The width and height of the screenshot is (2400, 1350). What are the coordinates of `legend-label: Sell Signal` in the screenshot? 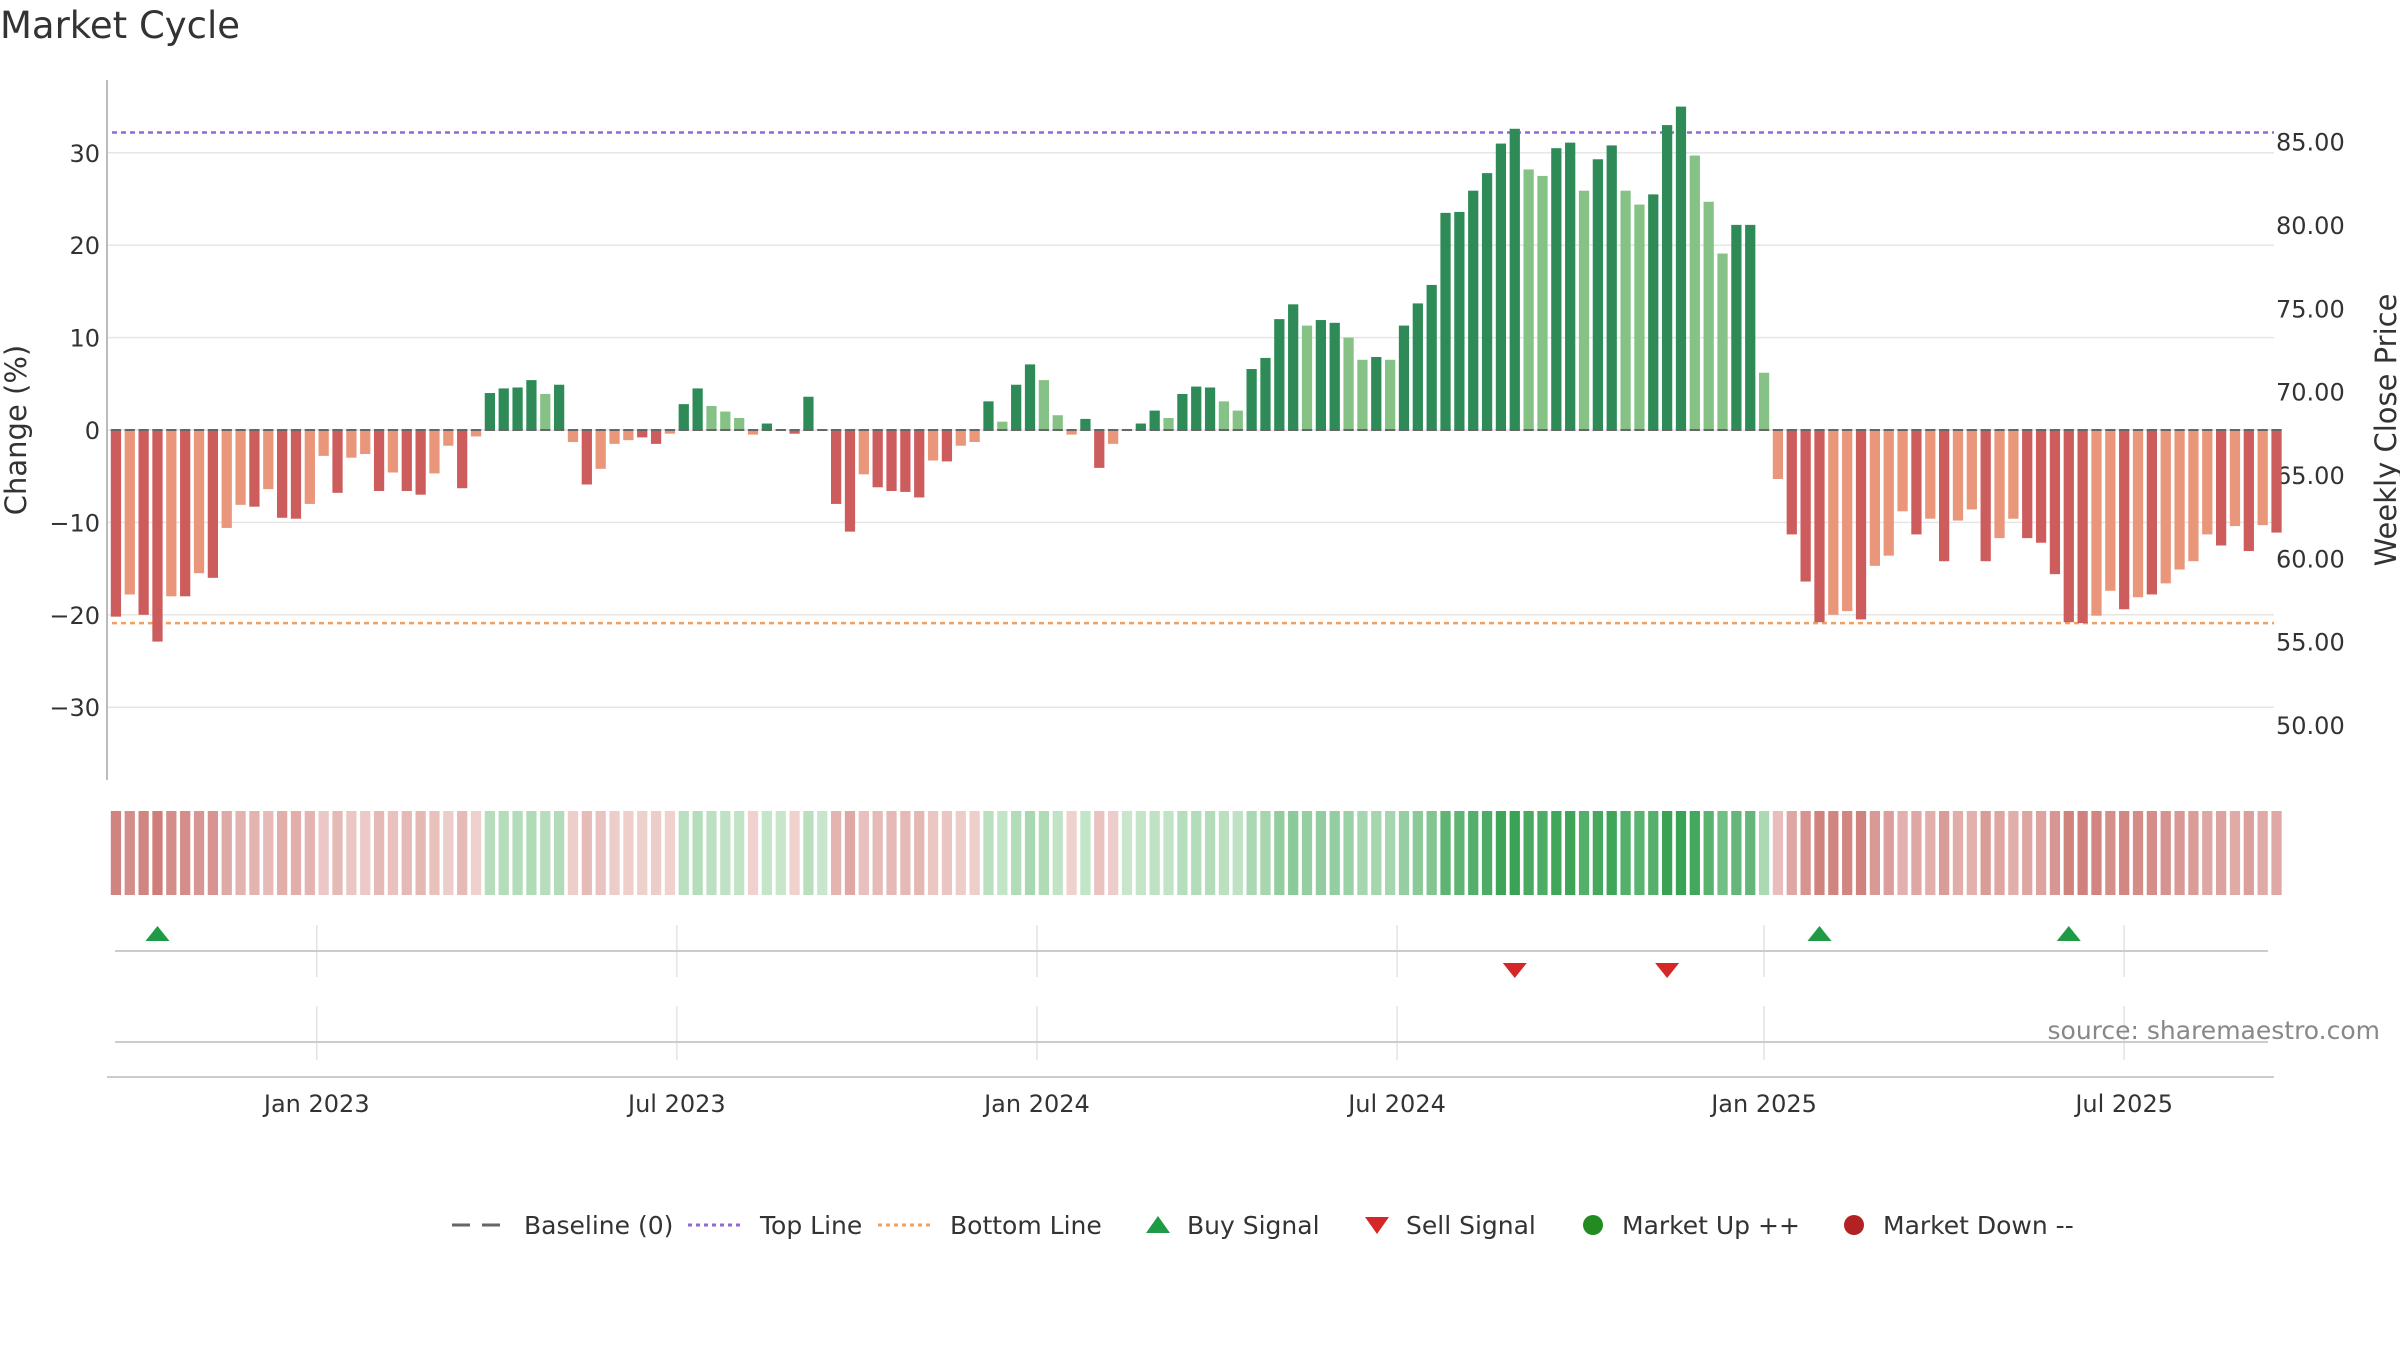 It's located at (1471, 1225).